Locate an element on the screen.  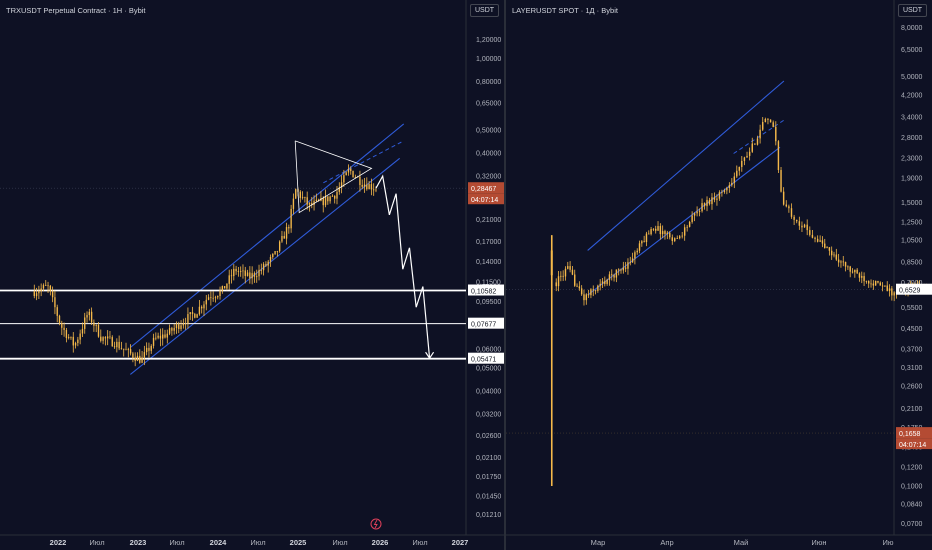
right-x-tick: Июн is located at coordinates (818, 542).